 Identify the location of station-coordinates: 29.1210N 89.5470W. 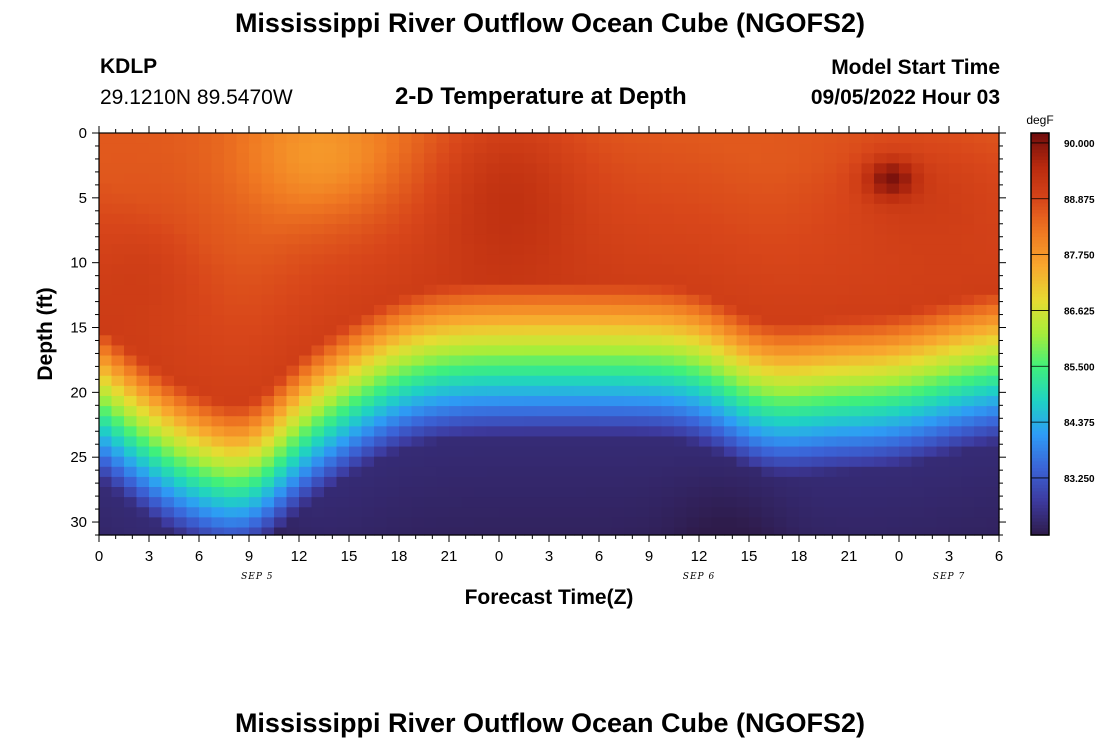
(196, 97).